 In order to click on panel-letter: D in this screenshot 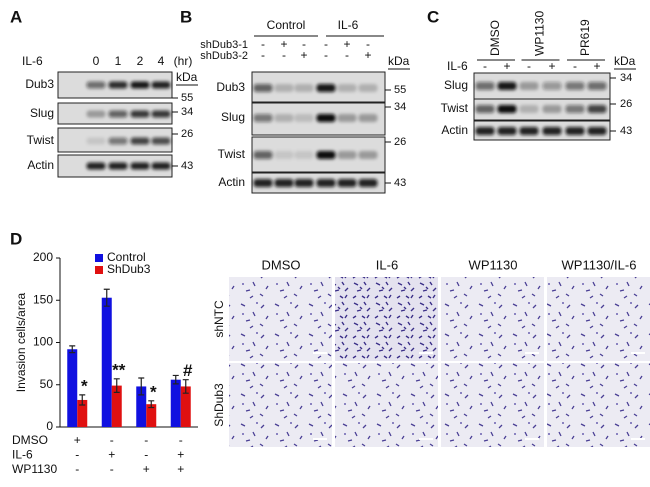, I will do `click(16, 238)`.